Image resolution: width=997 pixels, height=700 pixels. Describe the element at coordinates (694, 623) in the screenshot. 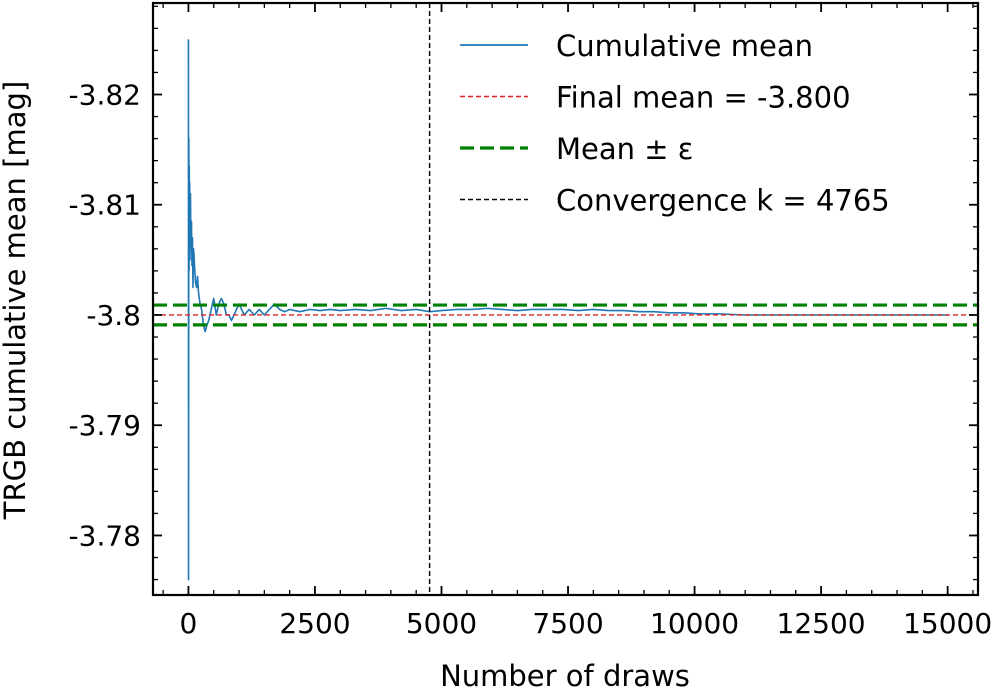

I see `x-tick-label: 10000` at that location.